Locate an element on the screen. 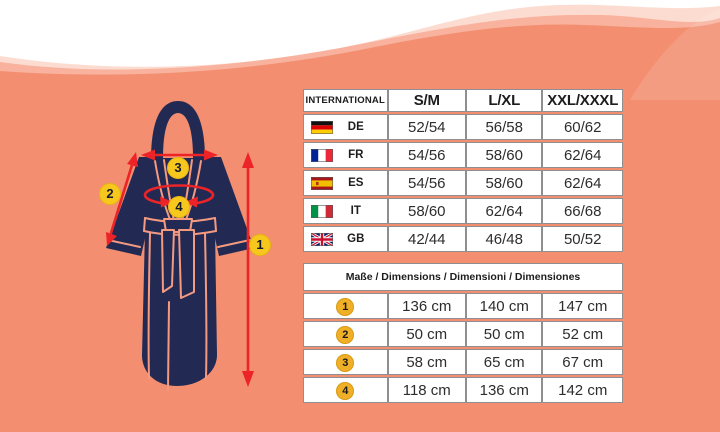 Image resolution: width=720 pixels, height=432 pixels. size-row-gb: GB 42/44 46/48 50/52 is located at coordinates (463, 239).